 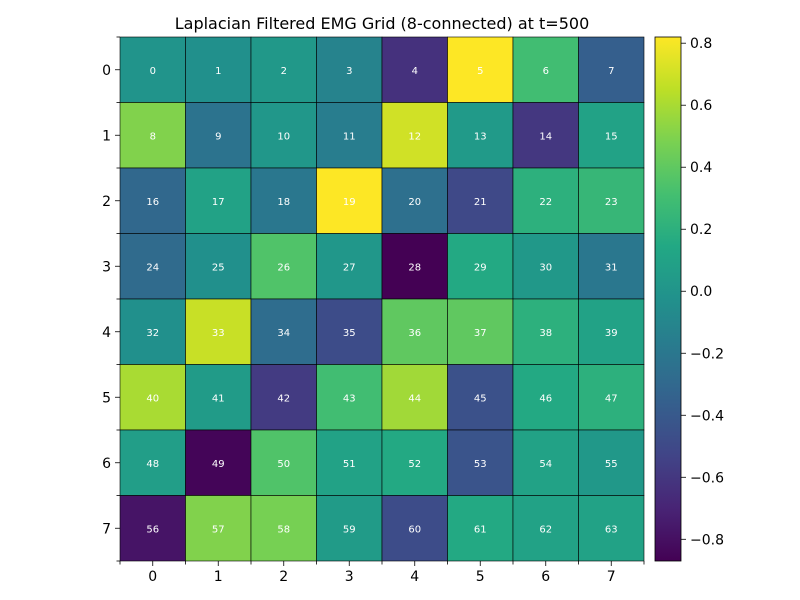 I want to click on y-tick-label: 7, so click(x=106, y=529).